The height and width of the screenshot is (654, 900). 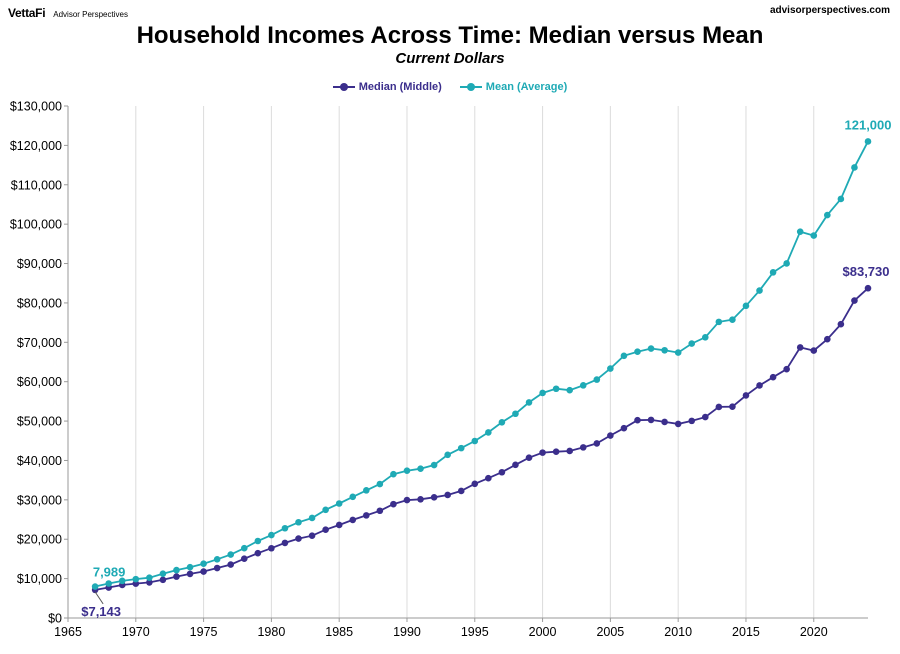 What do you see at coordinates (36, 107) in the screenshot?
I see `y-tick-label: $130,000` at bounding box center [36, 107].